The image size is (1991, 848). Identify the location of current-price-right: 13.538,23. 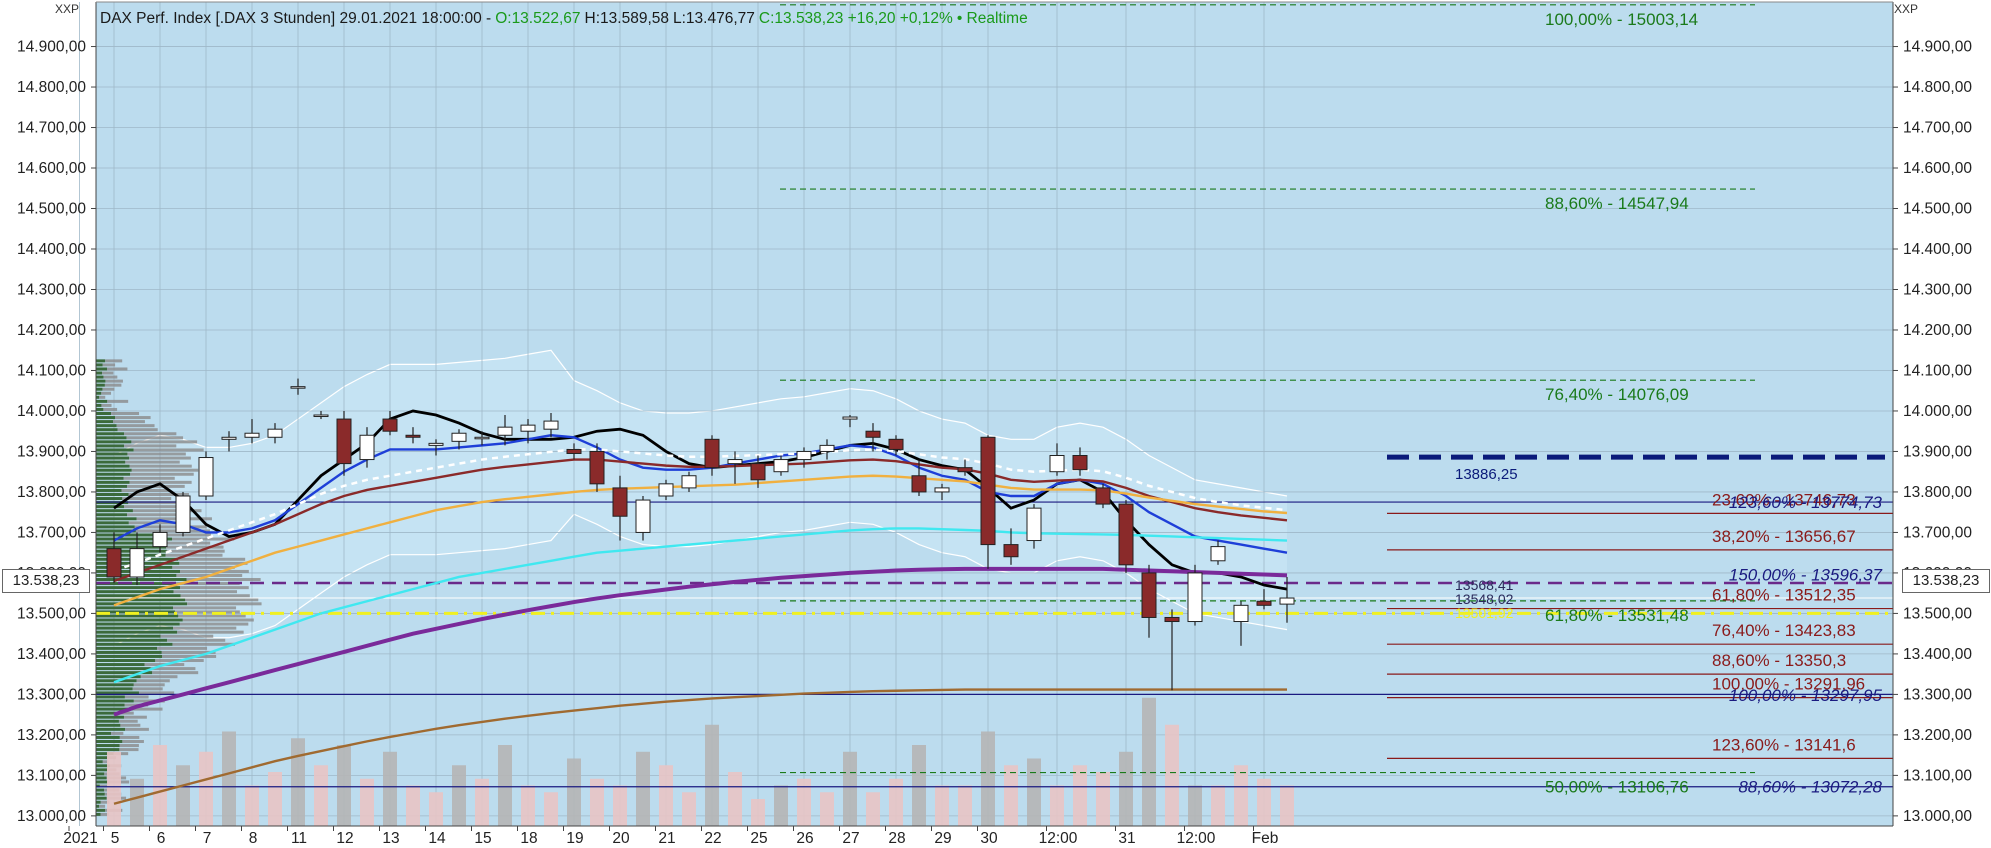
(1946, 581).